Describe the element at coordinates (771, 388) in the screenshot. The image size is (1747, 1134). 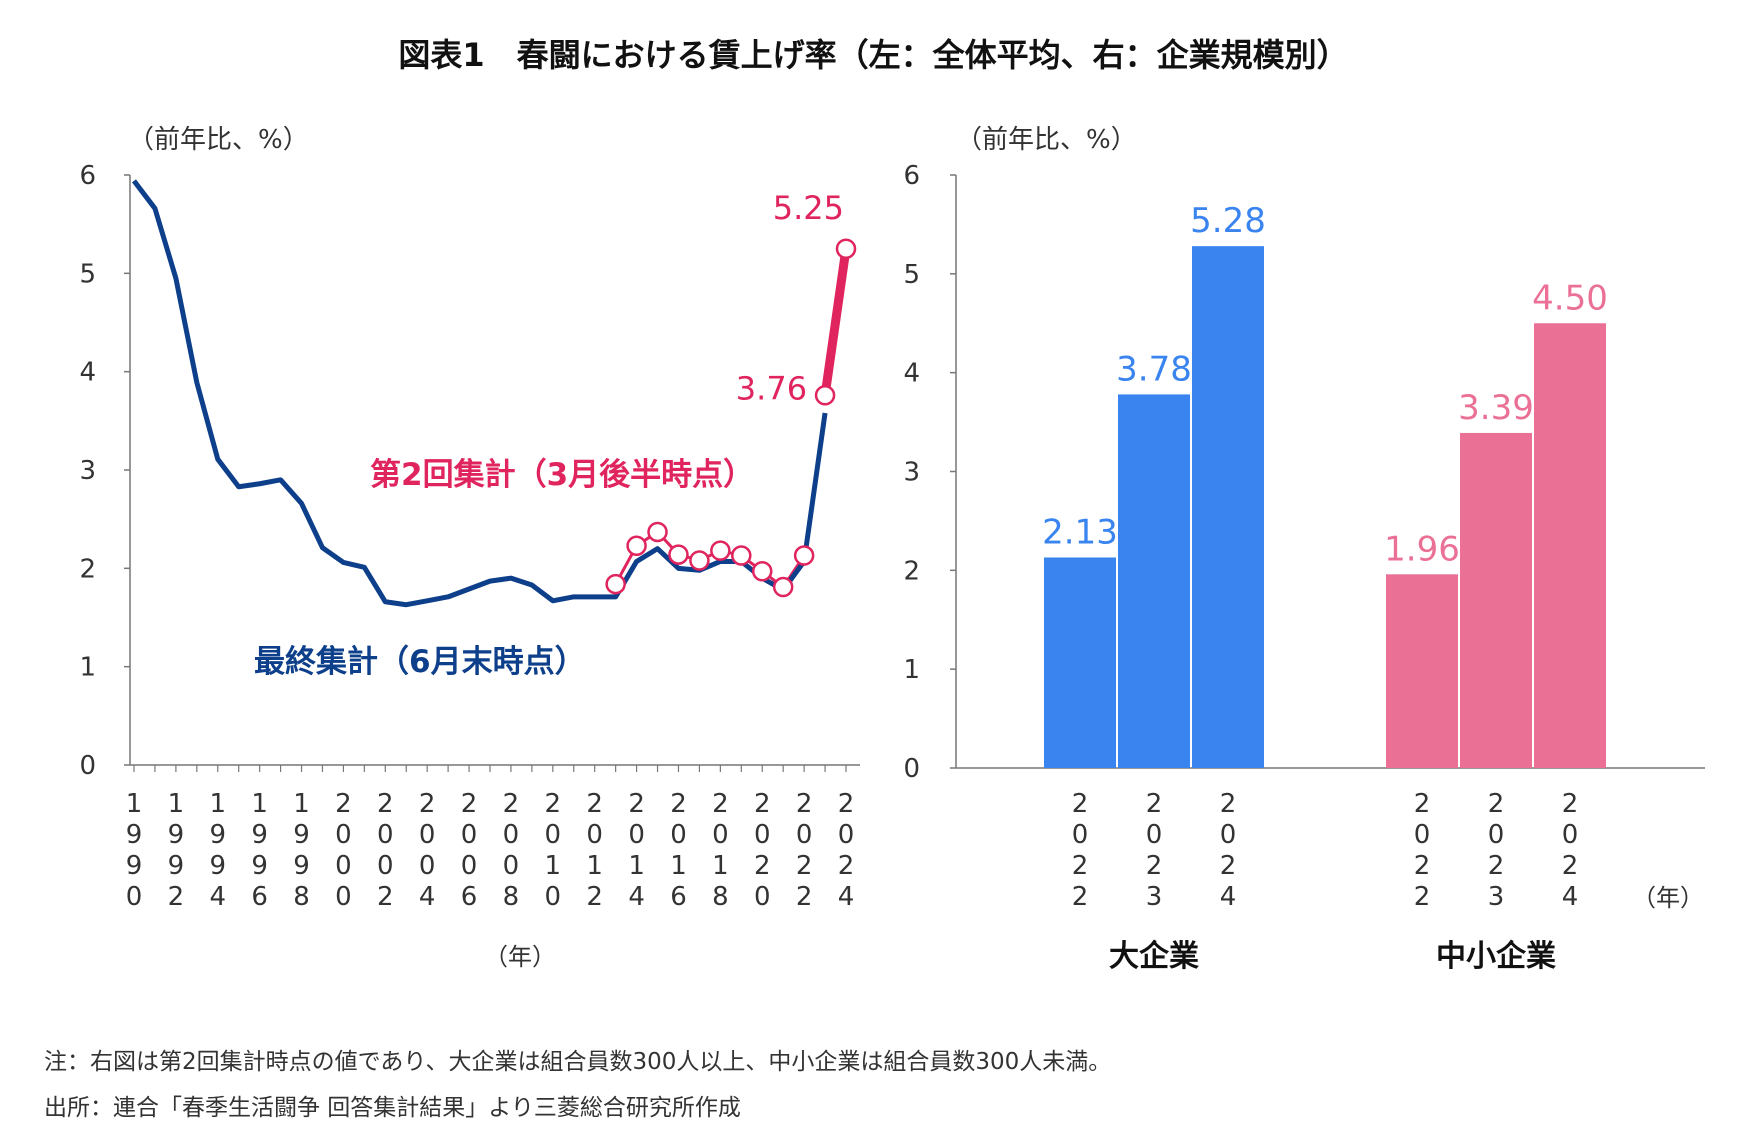
I see `data-label: 3.76` at that location.